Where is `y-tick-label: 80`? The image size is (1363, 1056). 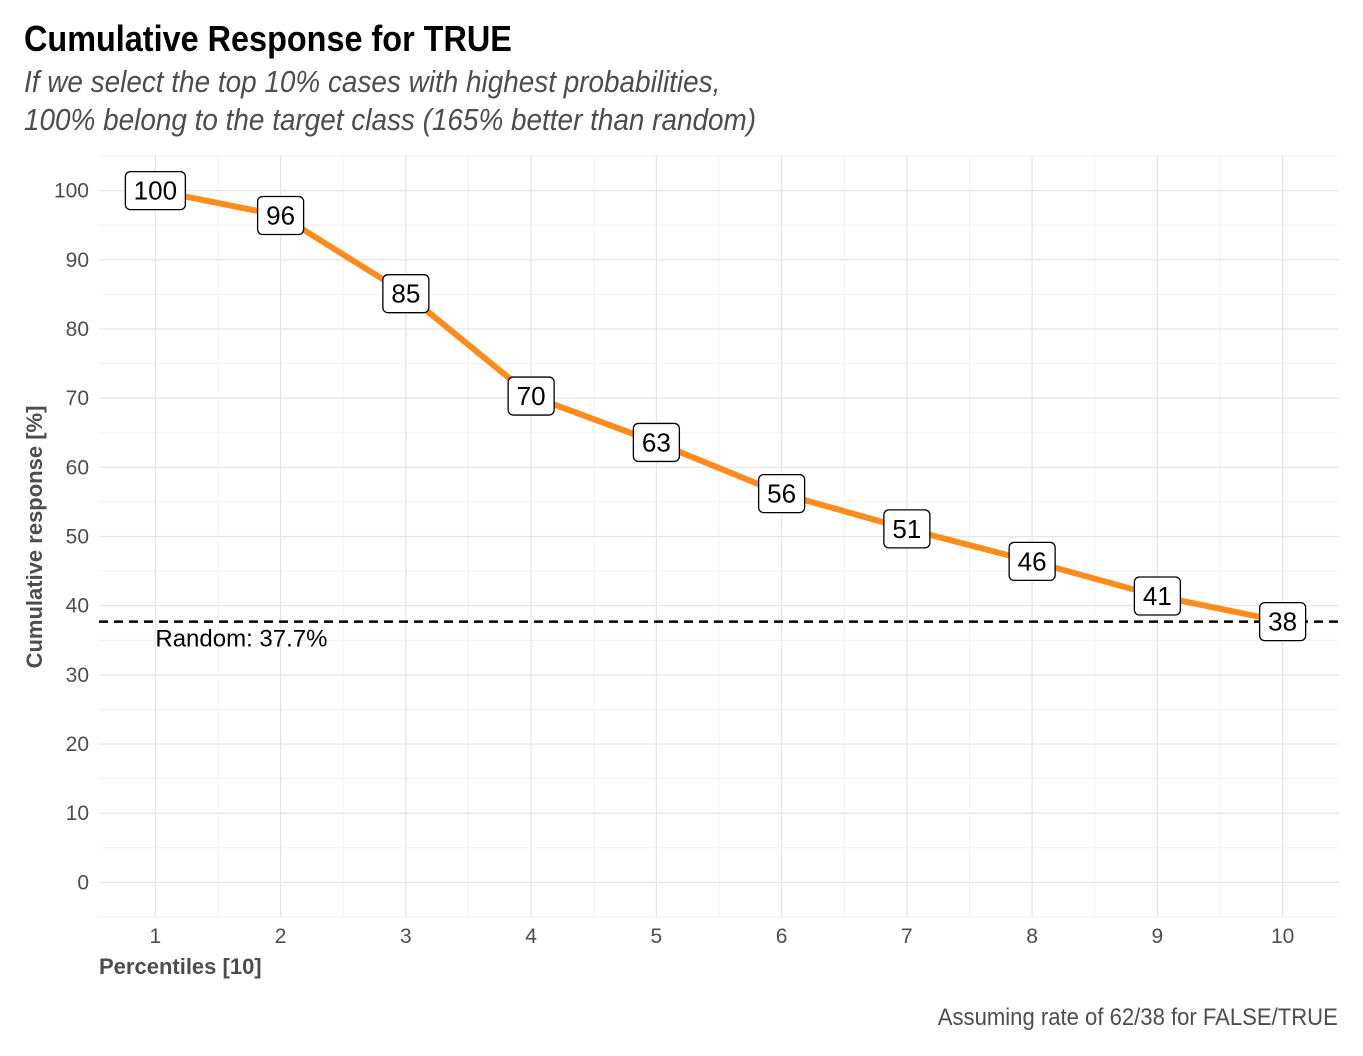
y-tick-label: 80 is located at coordinates (77, 329).